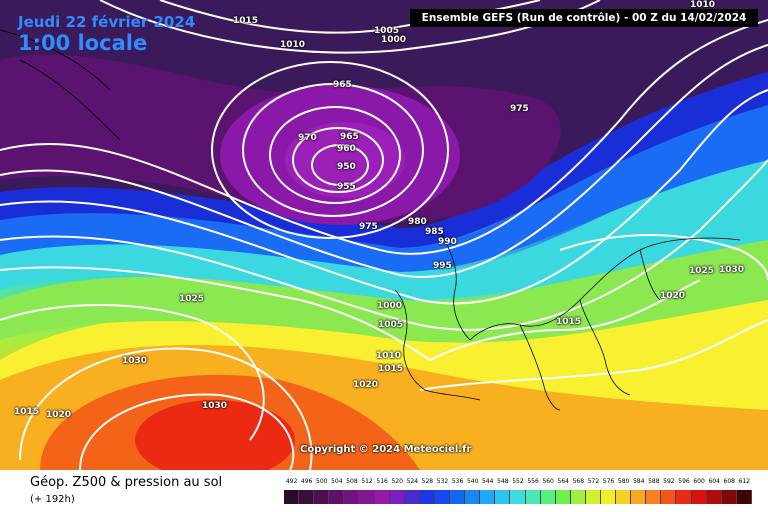 This screenshot has height=512, width=768. Describe the element at coordinates (346, 167) in the screenshot. I see `isobar-label: 950` at that location.